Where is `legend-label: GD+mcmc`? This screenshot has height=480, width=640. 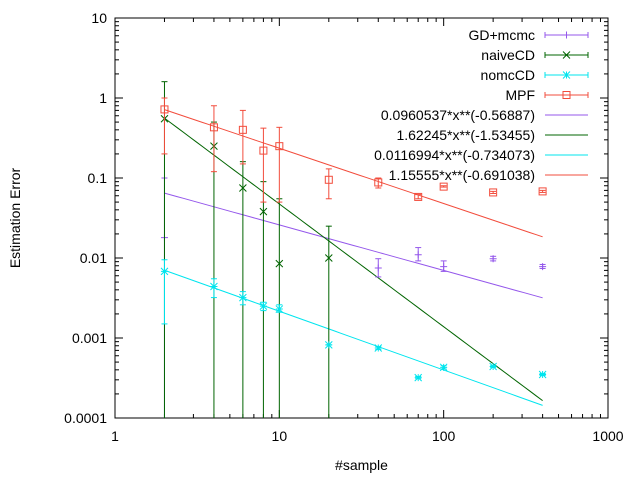
legend-label: GD+mcmc is located at coordinates (502, 35).